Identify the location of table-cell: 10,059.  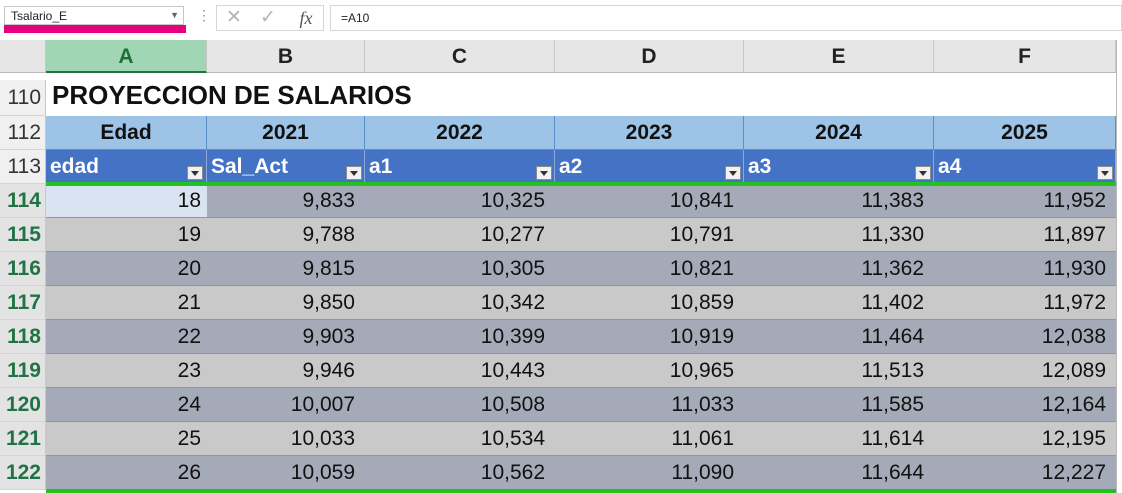
(286, 473).